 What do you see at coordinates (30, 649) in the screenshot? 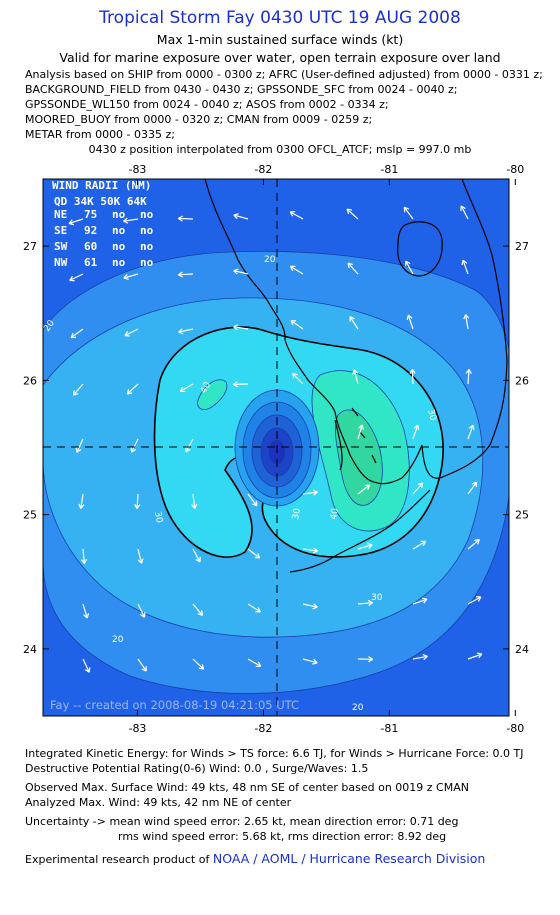
I see `lat-tick-label-left: 24` at bounding box center [30, 649].